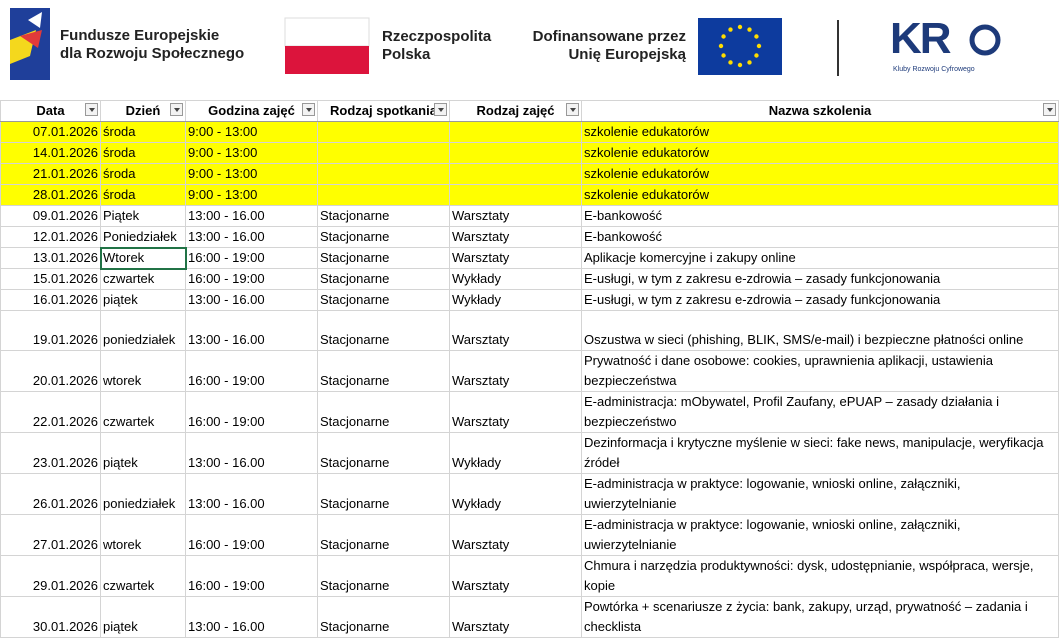 The width and height of the screenshot is (1062, 638). What do you see at coordinates (740, 46) in the screenshot?
I see `eu-stars` at bounding box center [740, 46].